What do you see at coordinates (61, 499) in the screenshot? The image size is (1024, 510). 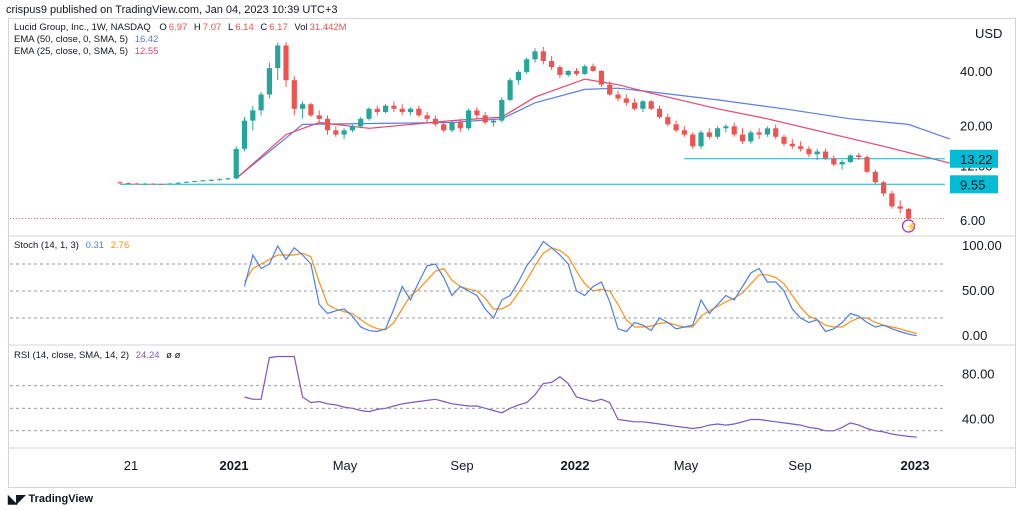 I see `tradingview-brand: TradingView` at bounding box center [61, 499].